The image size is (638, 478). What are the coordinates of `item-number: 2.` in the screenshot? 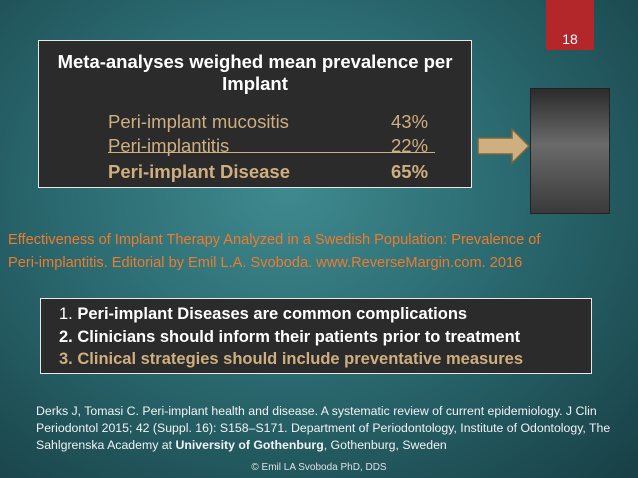 It's located at (66, 337).